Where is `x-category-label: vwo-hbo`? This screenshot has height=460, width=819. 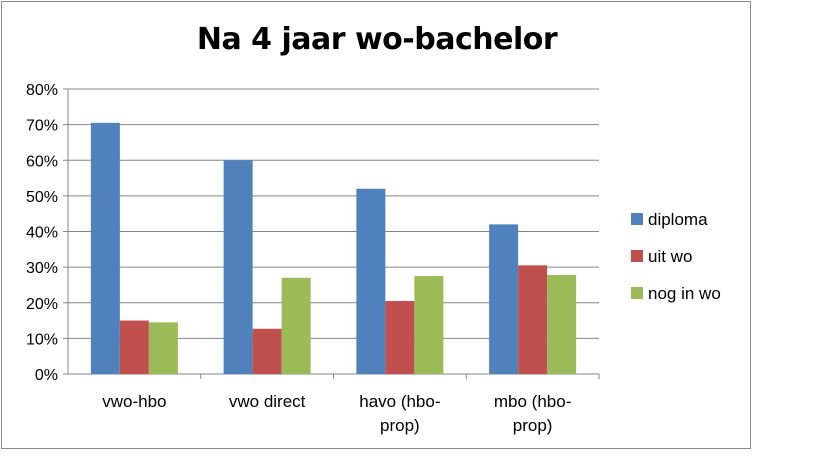
x-category-label: vwo-hbo is located at coordinates (134, 401).